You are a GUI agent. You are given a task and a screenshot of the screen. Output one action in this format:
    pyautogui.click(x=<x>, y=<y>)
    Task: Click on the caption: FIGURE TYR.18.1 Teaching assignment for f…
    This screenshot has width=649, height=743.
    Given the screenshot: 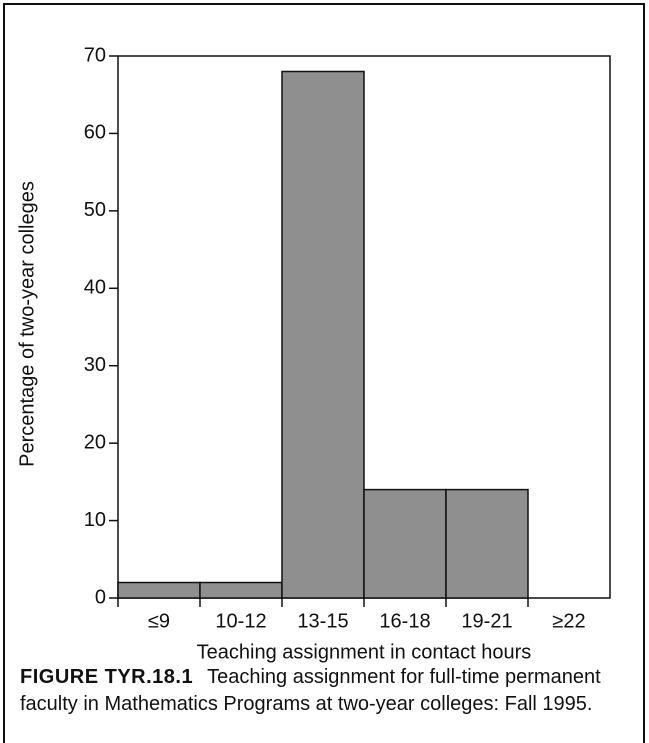 What is the action you would take?
    pyautogui.click(x=320, y=691)
    